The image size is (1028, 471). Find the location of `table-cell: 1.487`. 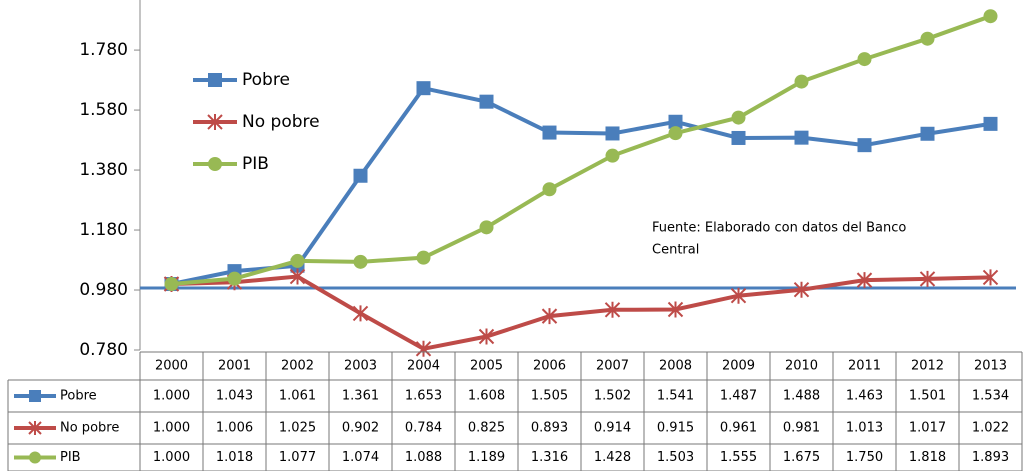

table-cell: 1.487 is located at coordinates (738, 396).